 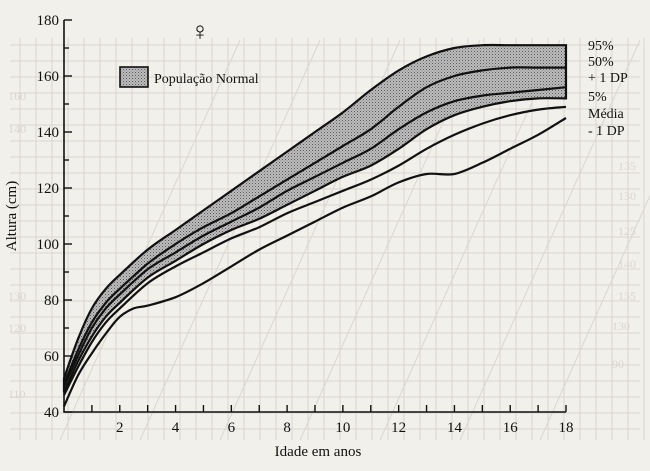 I want to click on background-label: 110, so click(x=17, y=394).